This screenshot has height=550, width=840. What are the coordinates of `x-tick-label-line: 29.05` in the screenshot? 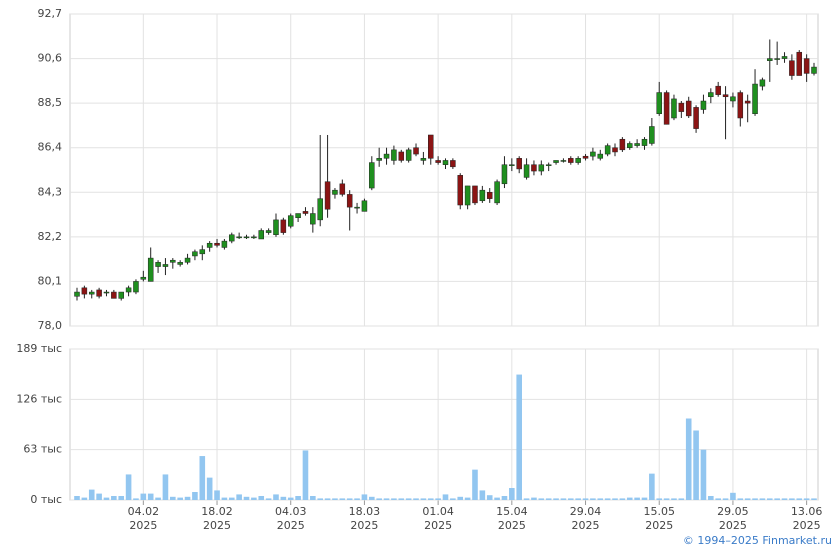 It's located at (733, 511).